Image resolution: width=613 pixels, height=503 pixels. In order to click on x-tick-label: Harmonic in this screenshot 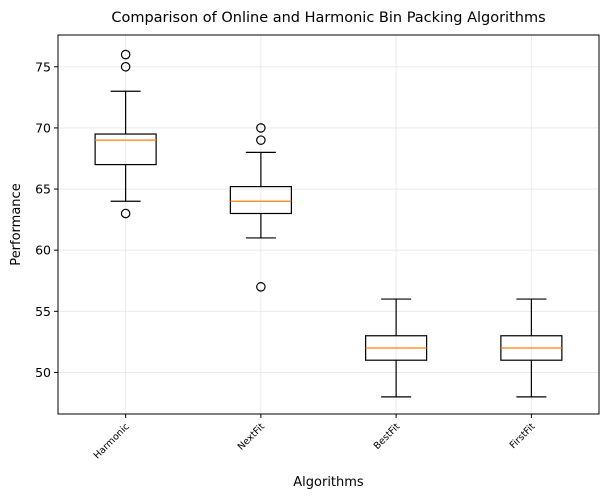, I will do `click(112, 441)`.